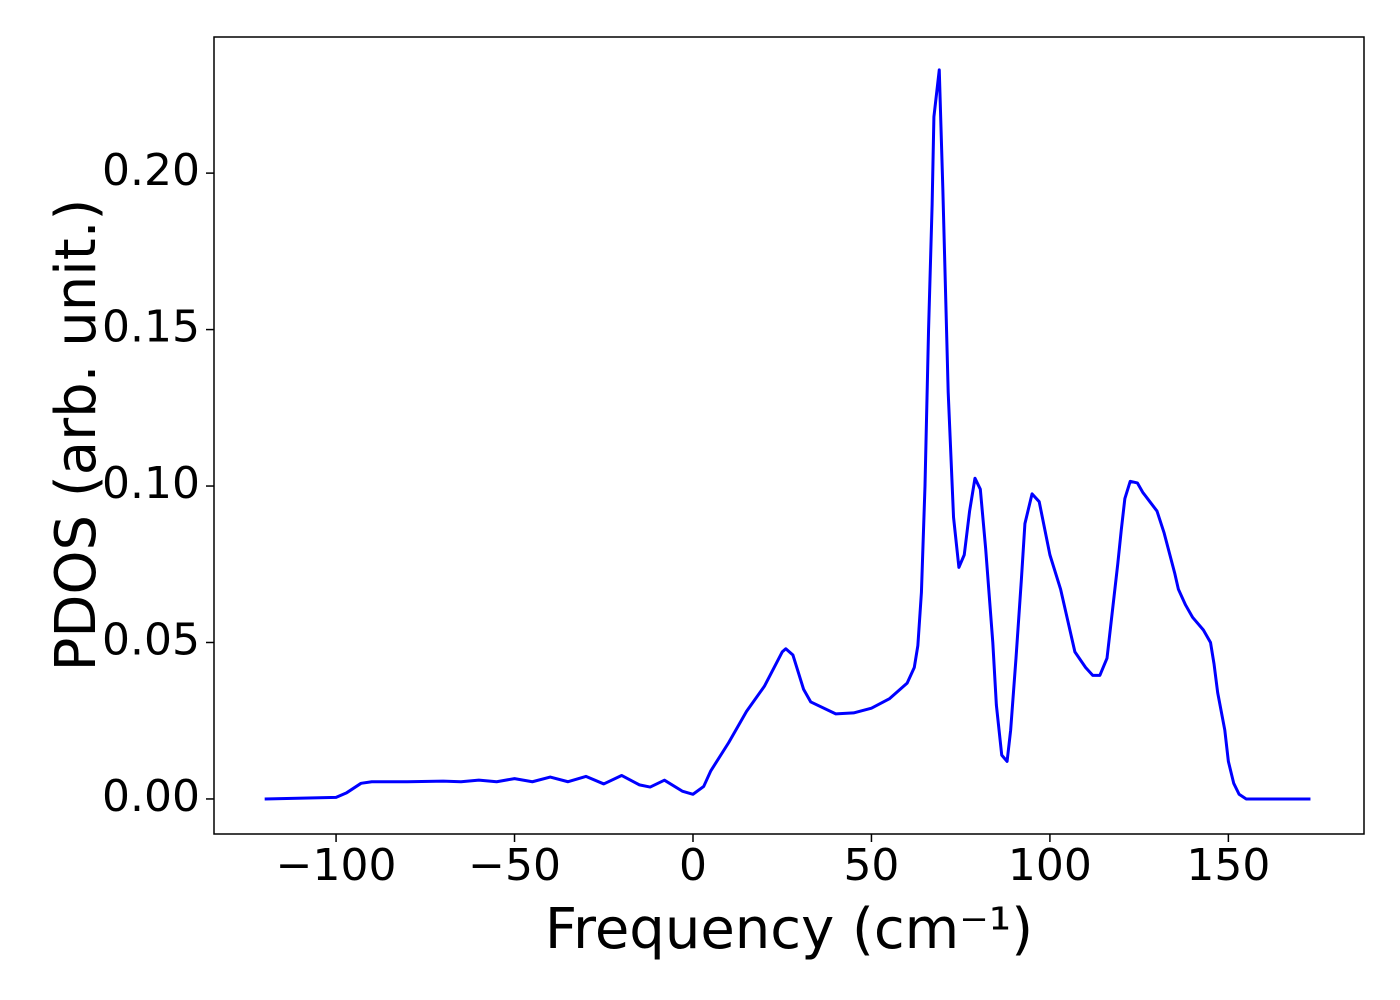  Describe the element at coordinates (151, 639) in the screenshot. I see `y-tick-label: 0.05` at that location.